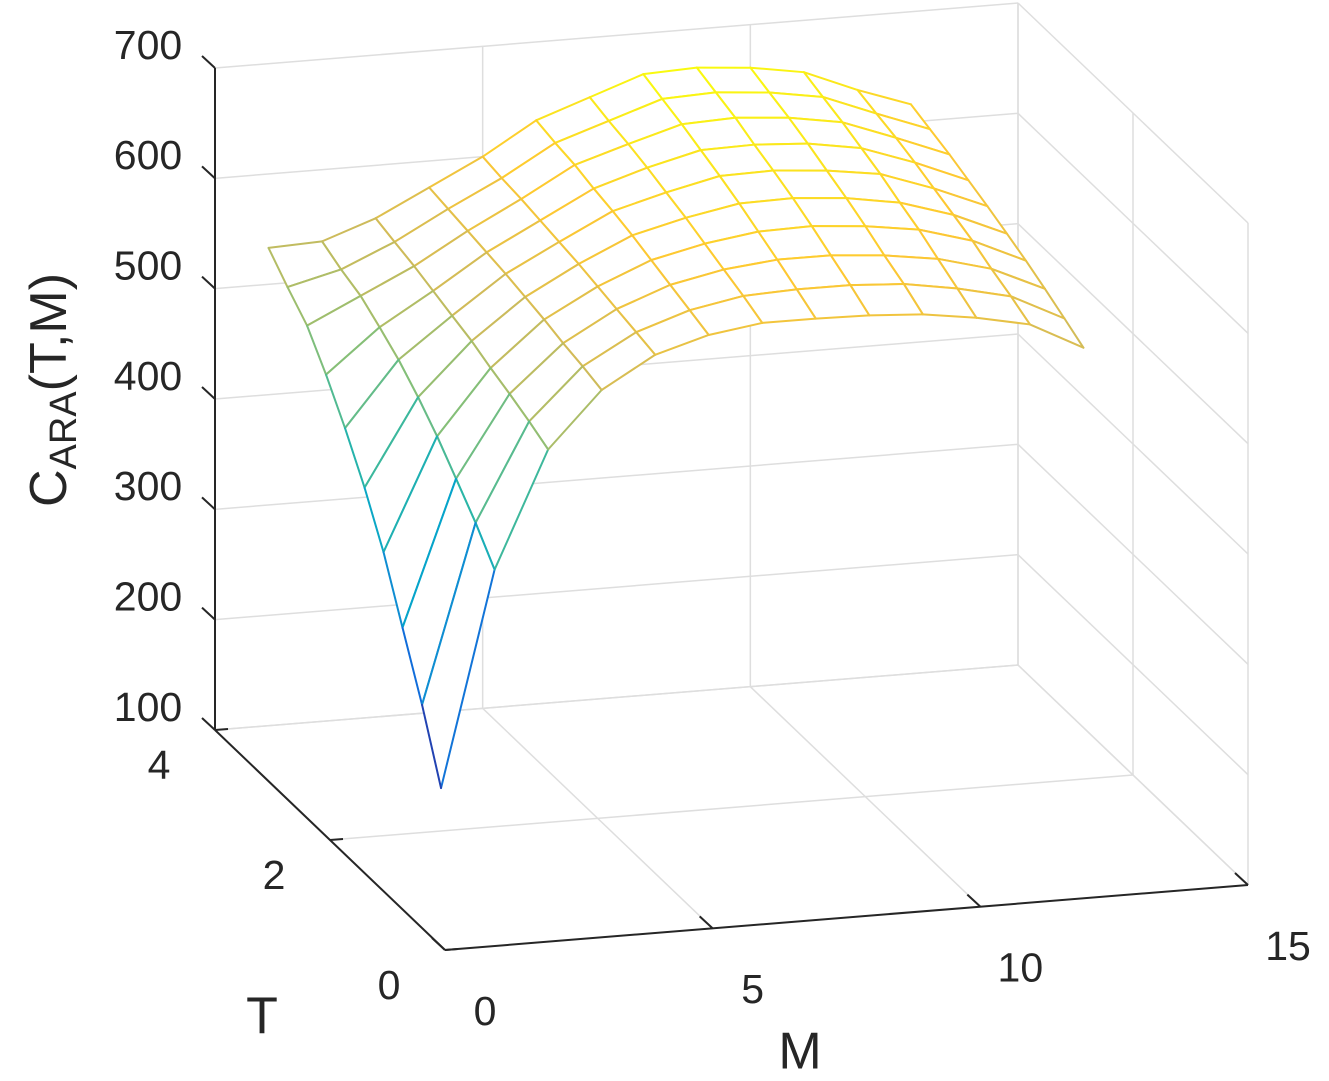  I want to click on x-tick-label: 15, so click(1288, 946).